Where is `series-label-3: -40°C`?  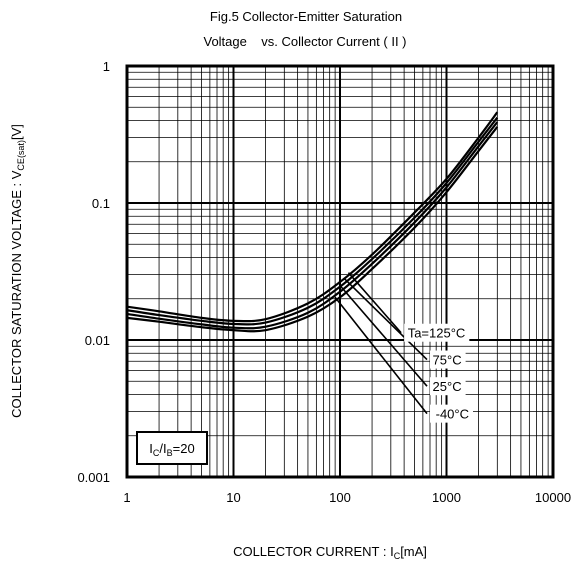
series-label-3: -40°C is located at coordinates (452, 414).